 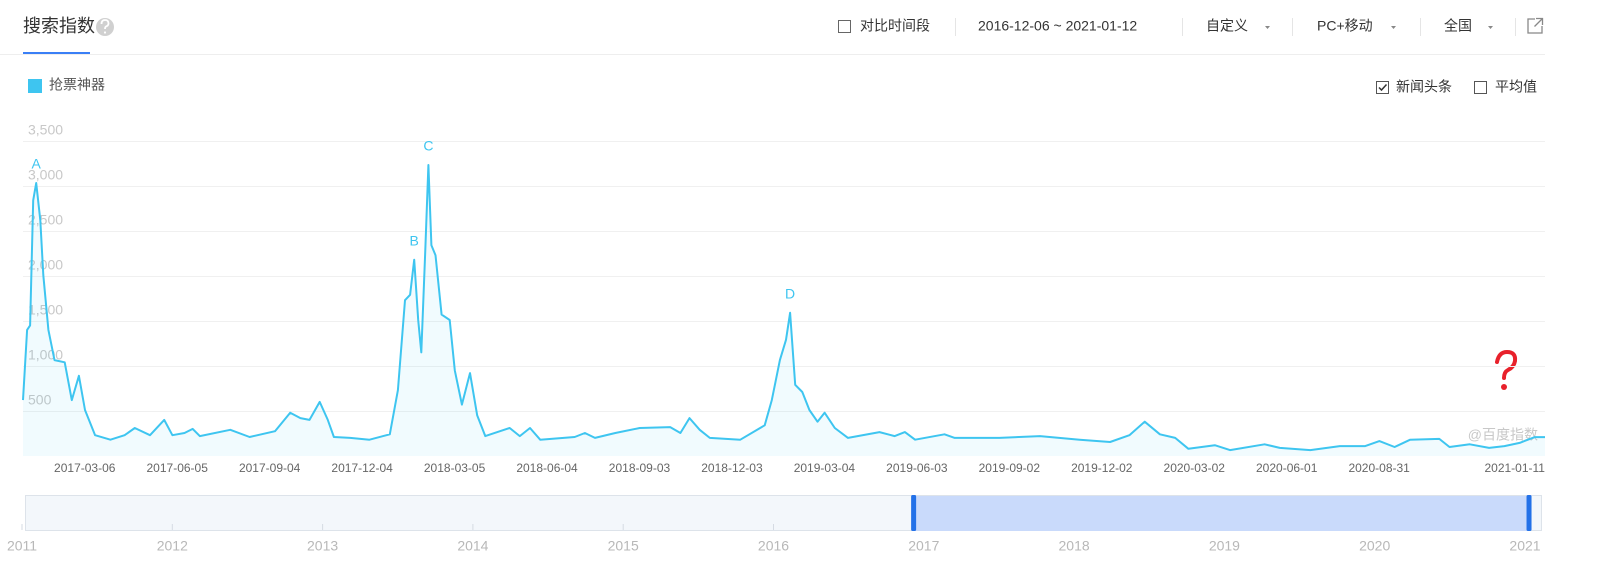 What do you see at coordinates (1516, 87) in the screenshot?
I see `average-label: 平均值` at bounding box center [1516, 87].